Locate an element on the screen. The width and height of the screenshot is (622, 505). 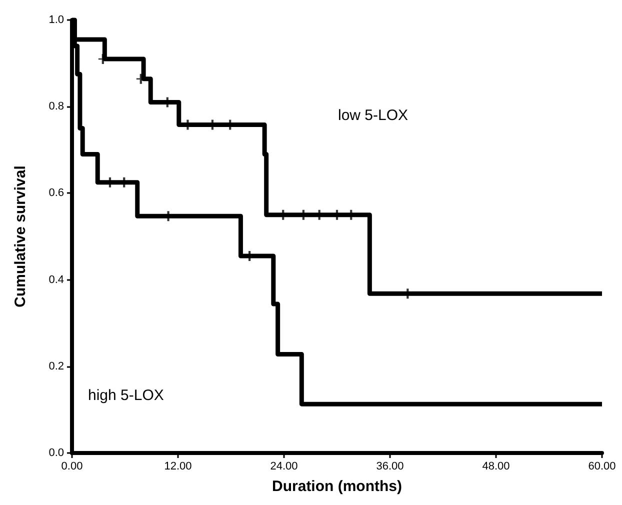
x-tick-label: 60.00 is located at coordinates (602, 466).